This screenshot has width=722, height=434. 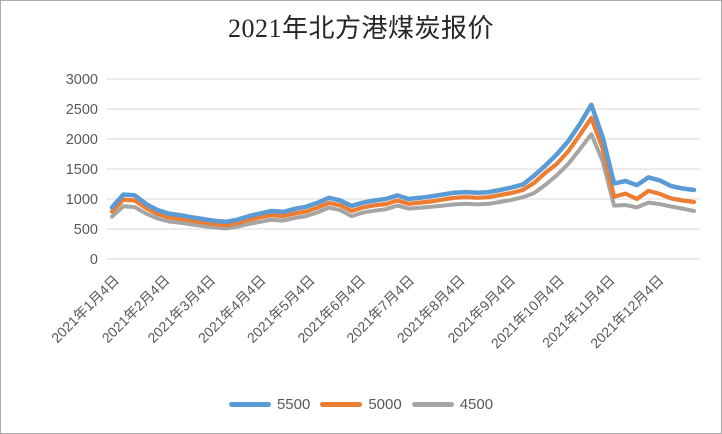 I want to click on legend-label: 5500, so click(x=293, y=404).